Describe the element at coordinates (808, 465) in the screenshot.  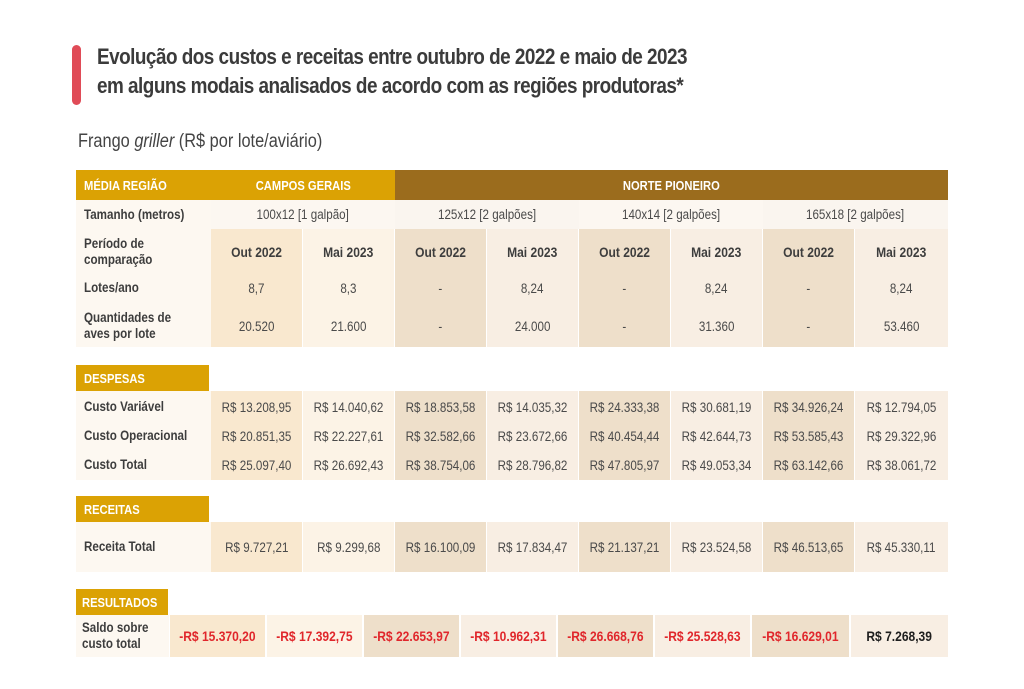
I see `value-cell: R$ 63.142,66` at that location.